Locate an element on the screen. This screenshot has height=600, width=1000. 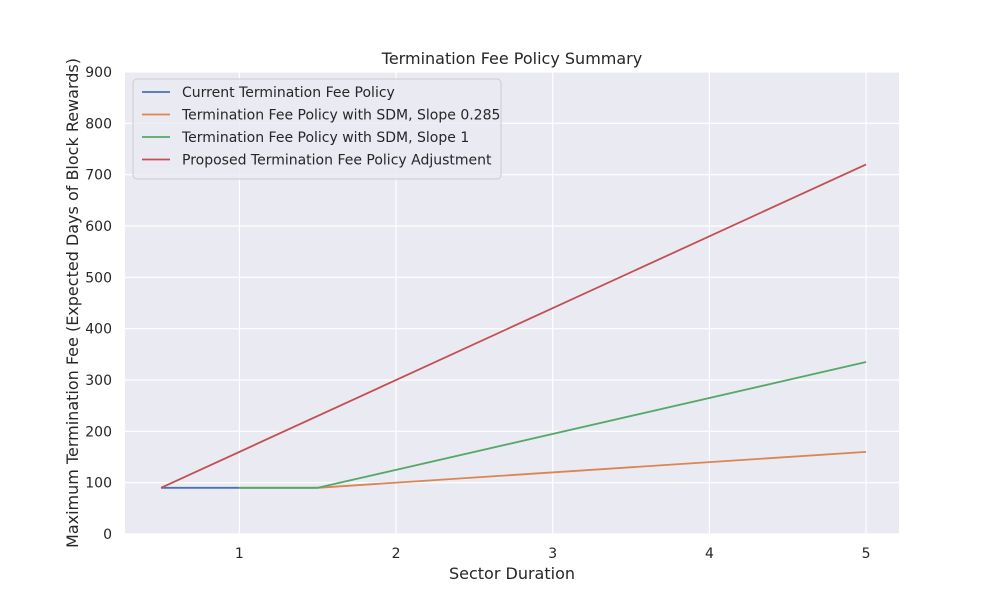
legend-entry-3: Termination Fee Policy with SDM, Slope 1 is located at coordinates (325, 138).